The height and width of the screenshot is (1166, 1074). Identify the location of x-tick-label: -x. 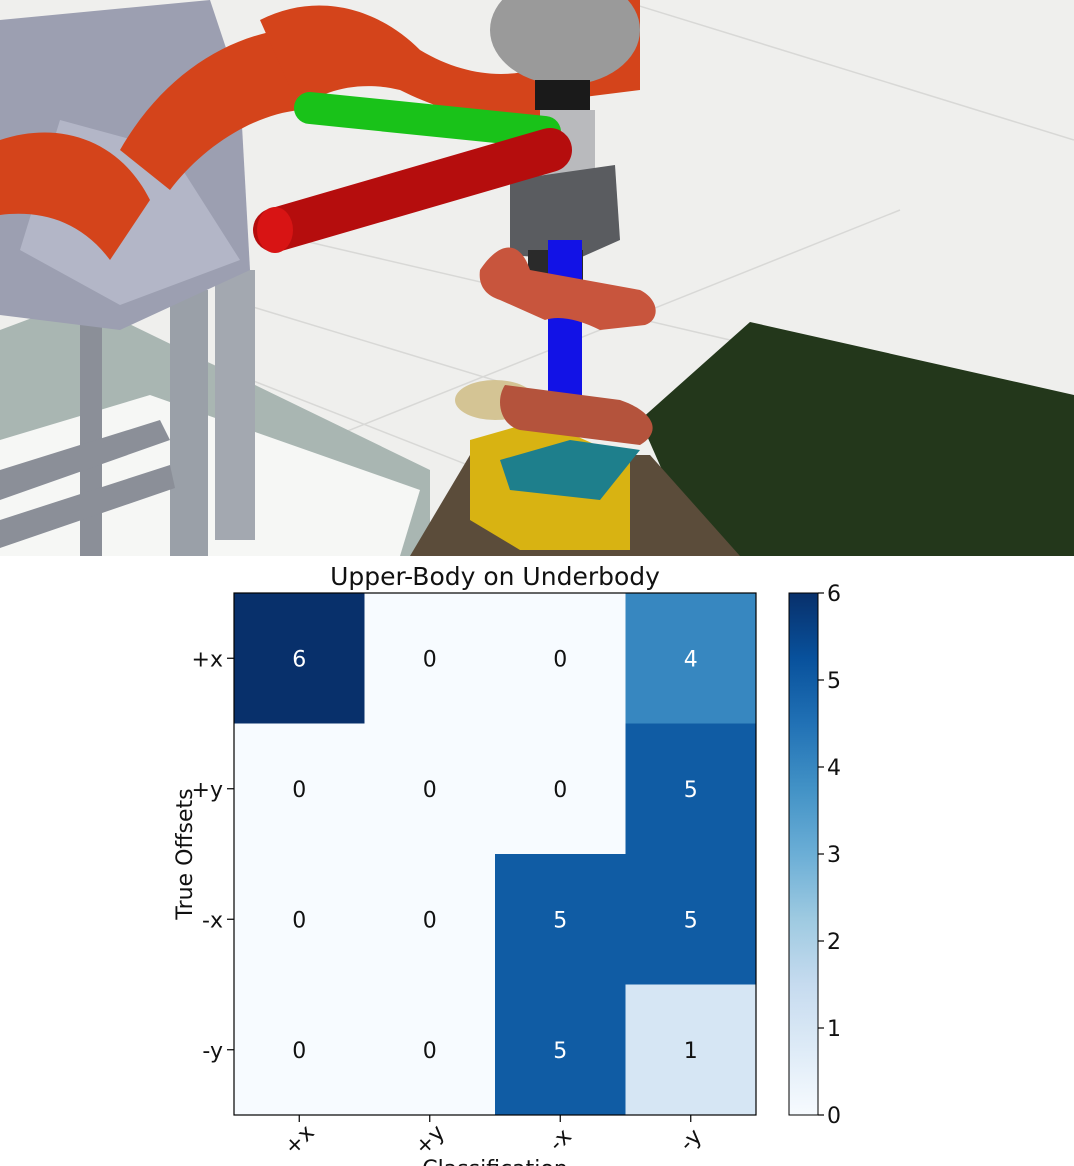
(560, 1140).